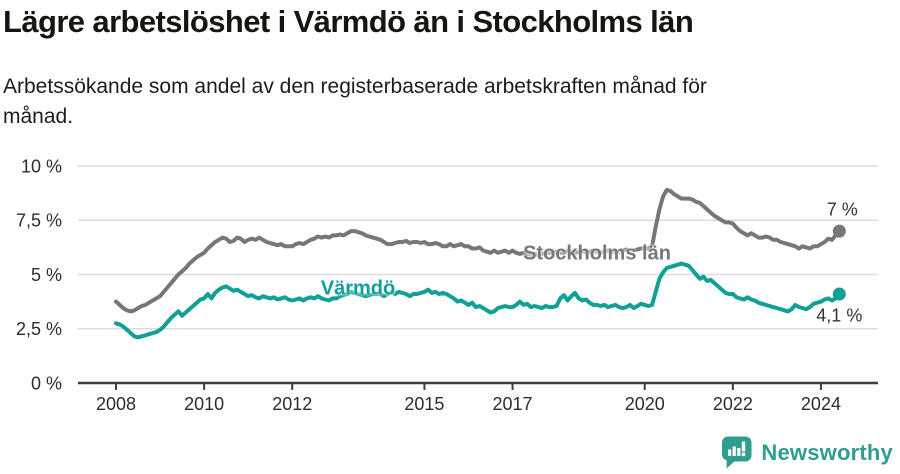 This screenshot has height=474, width=900. Describe the element at coordinates (513, 404) in the screenshot. I see `x-tick-label: 2017` at that location.